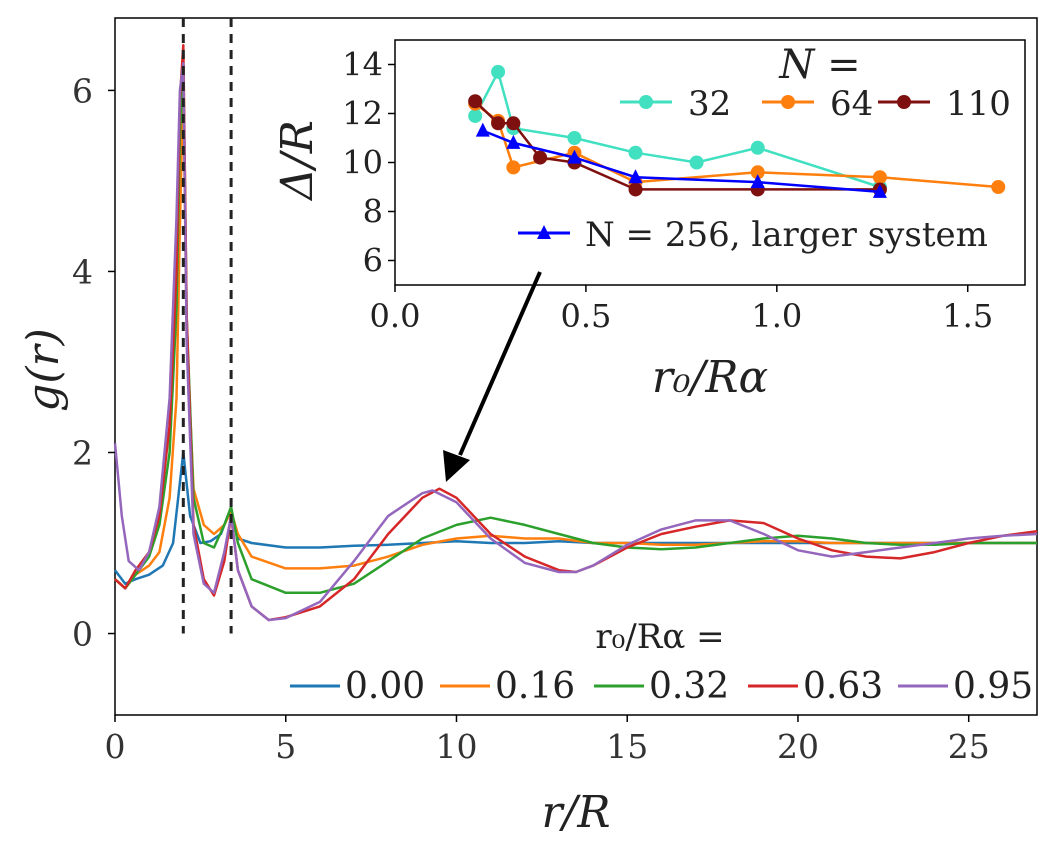  I want to click on main-x-label: r/R, so click(576, 812).